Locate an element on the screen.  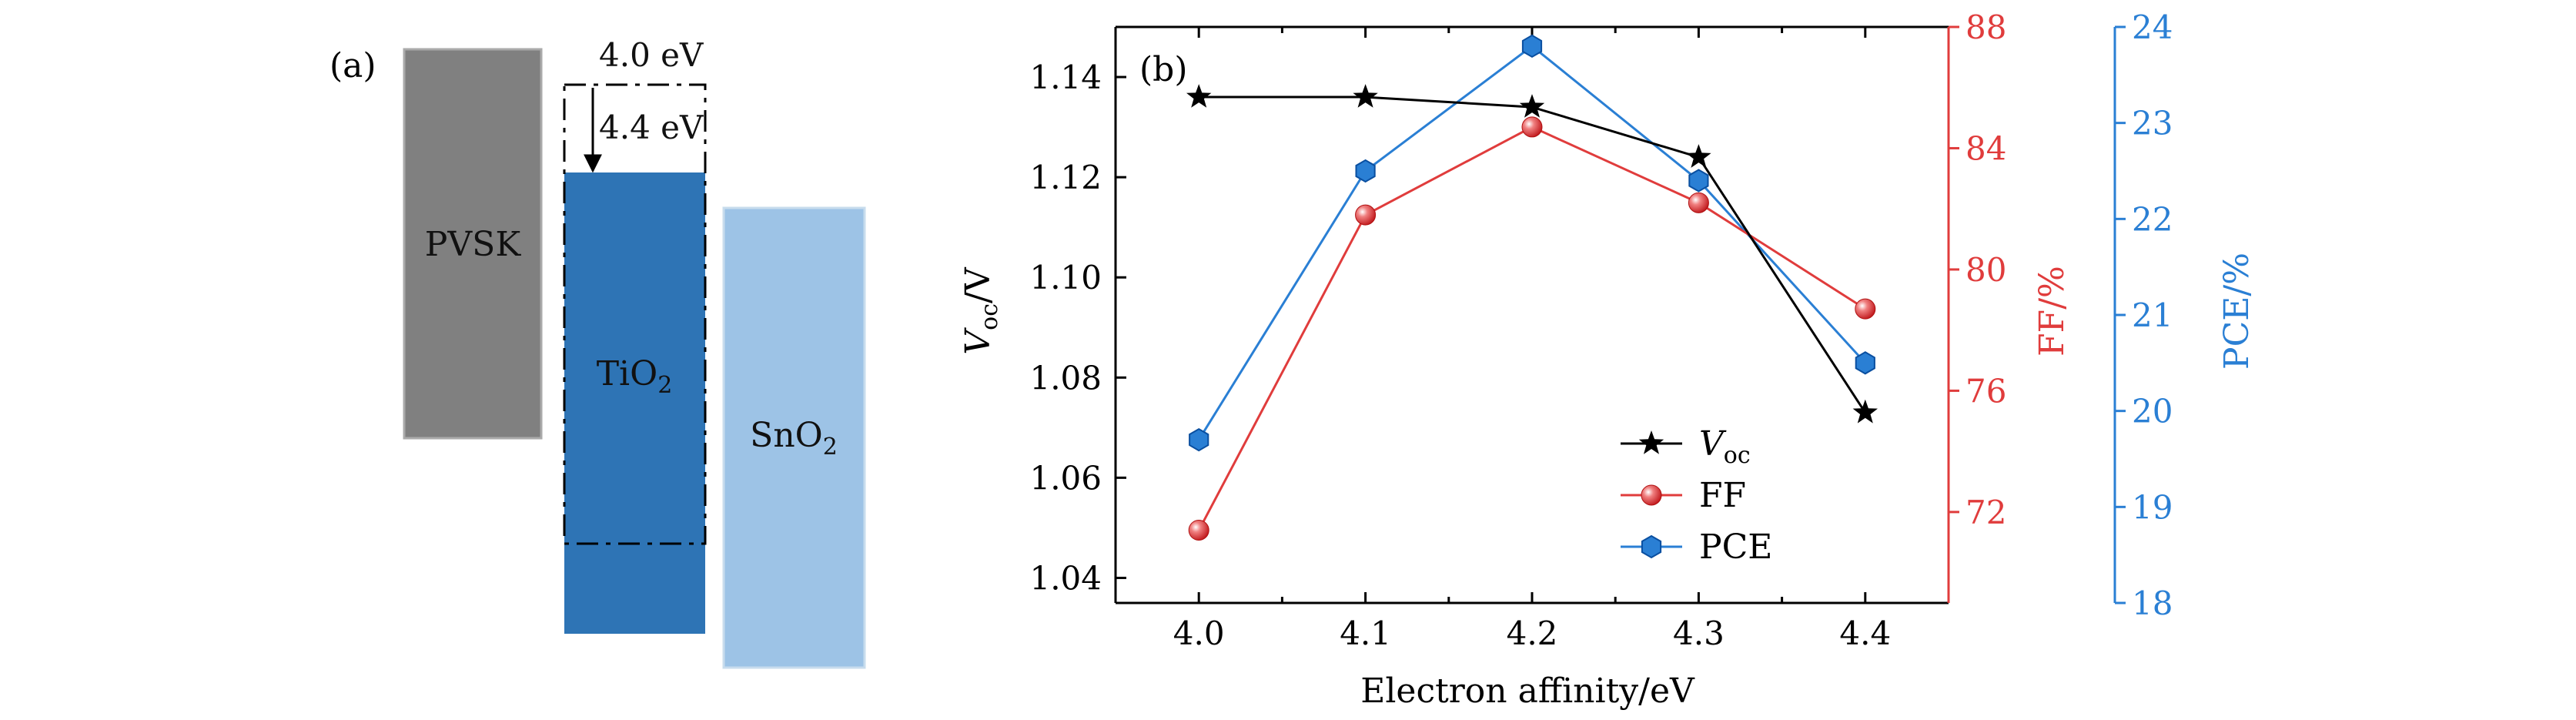
x-tick-label: 4.4 is located at coordinates (1865, 633).